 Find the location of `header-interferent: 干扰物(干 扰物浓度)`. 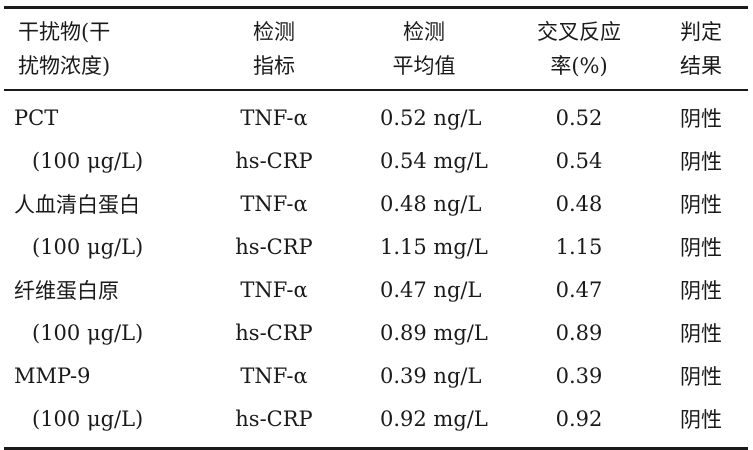

header-interferent: 干扰物(干 扰物浓度) is located at coordinates (104, 49).